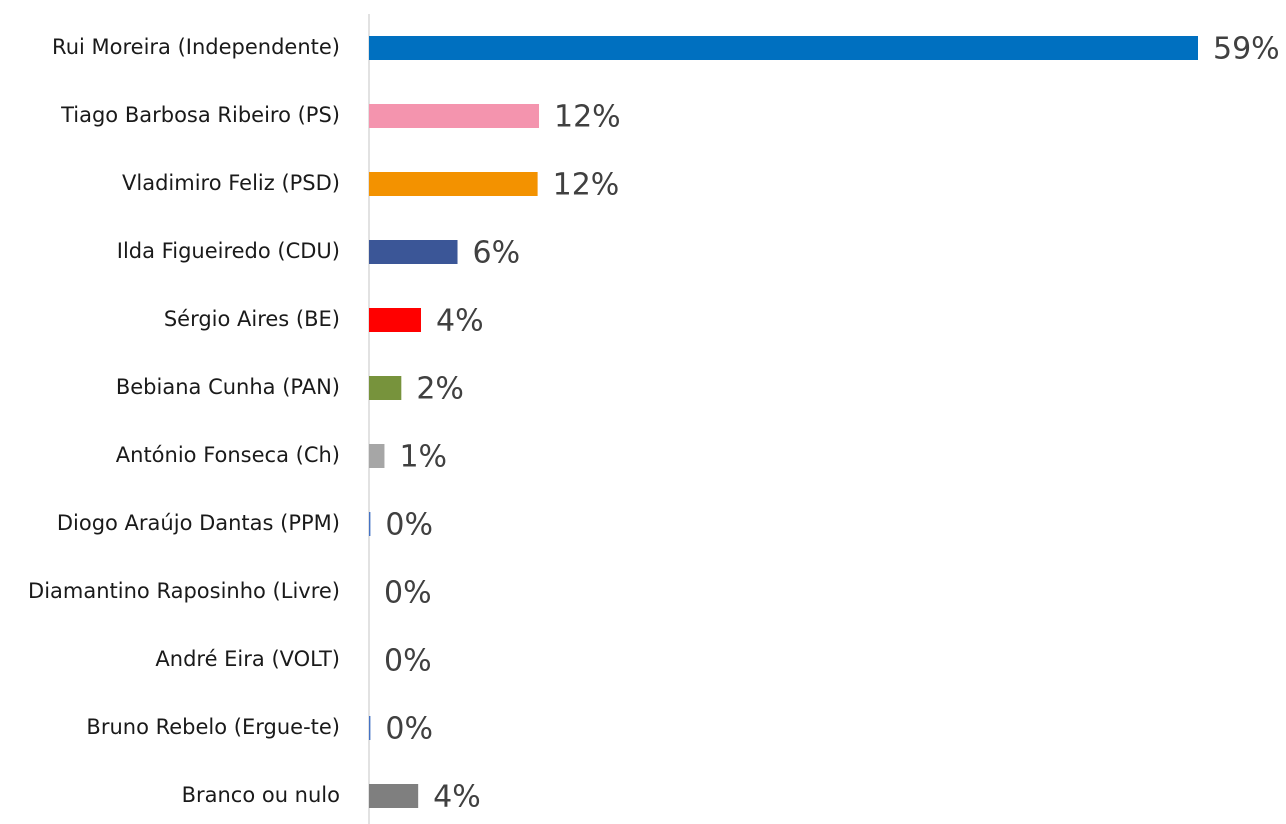 This screenshot has height=824, width=1286. I want to click on category-label: Sérgio Aires (BE), so click(252, 319).